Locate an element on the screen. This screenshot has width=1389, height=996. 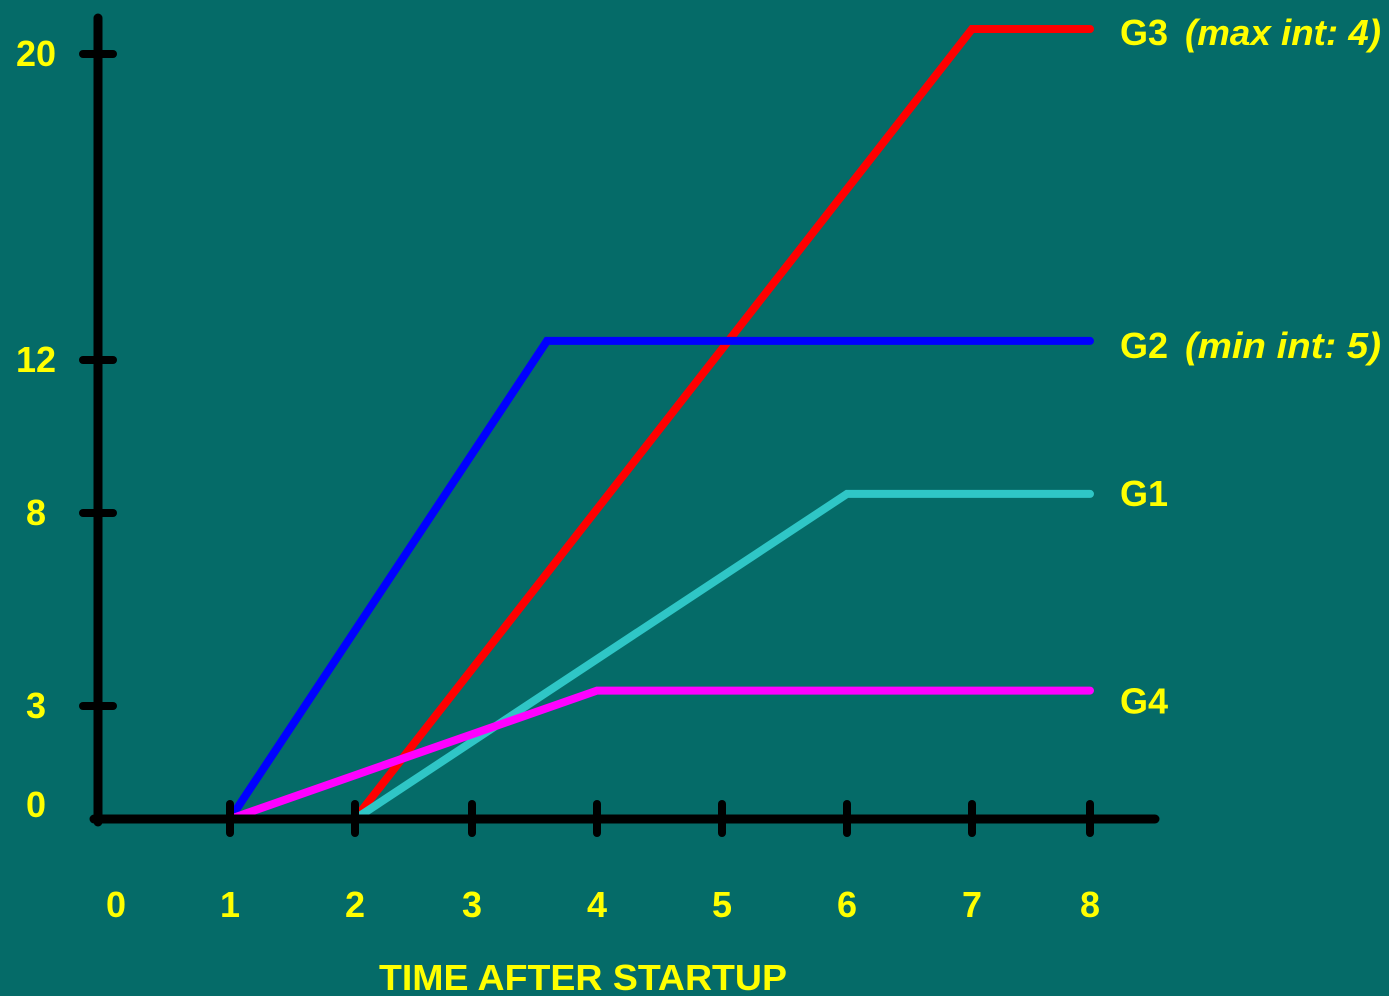
x-tick-label: 6 is located at coordinates (847, 904).